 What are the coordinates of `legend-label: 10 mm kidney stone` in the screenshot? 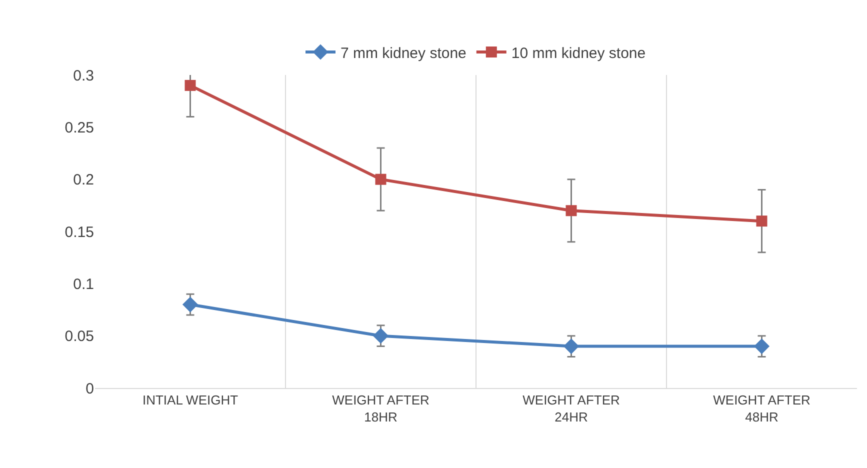 It's located at (578, 53).